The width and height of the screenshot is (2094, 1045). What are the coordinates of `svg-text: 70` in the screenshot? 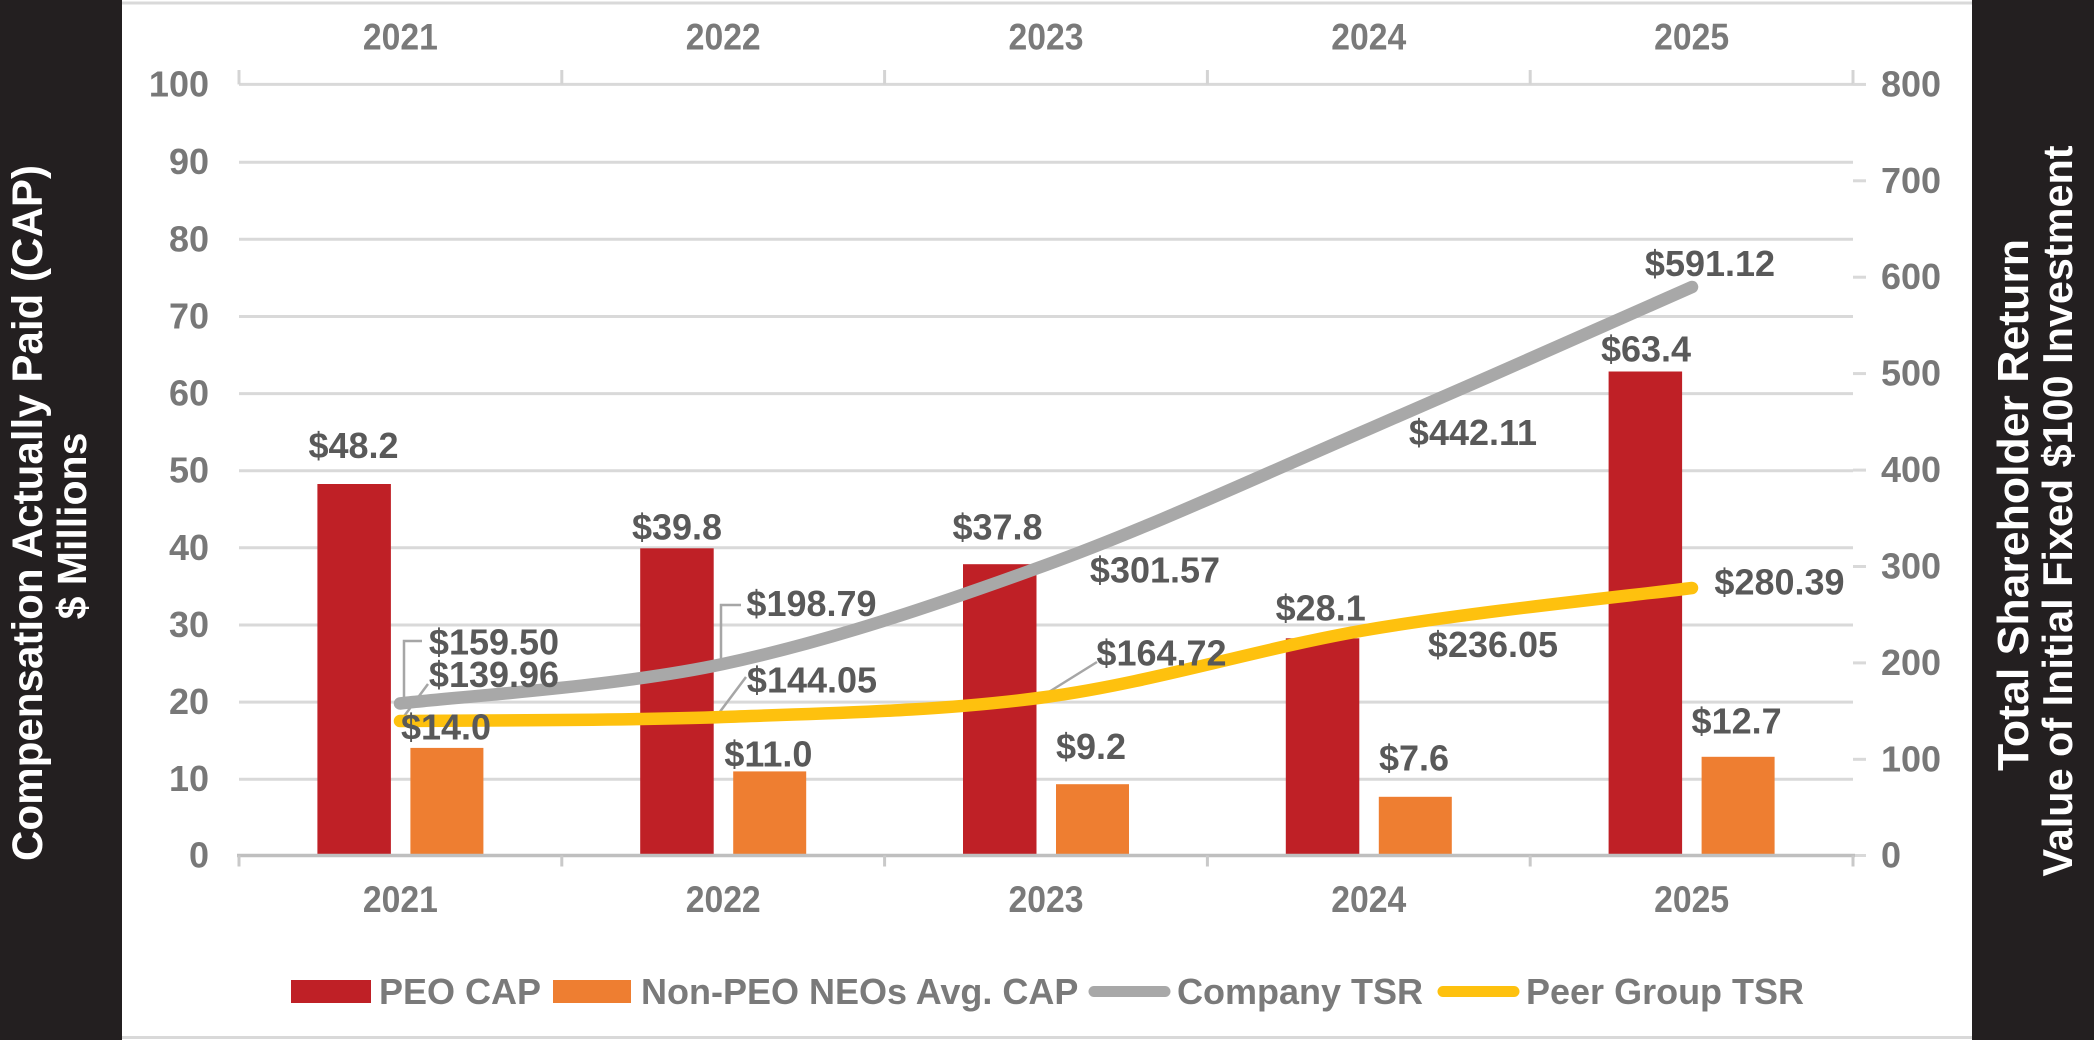 It's located at (189, 316).